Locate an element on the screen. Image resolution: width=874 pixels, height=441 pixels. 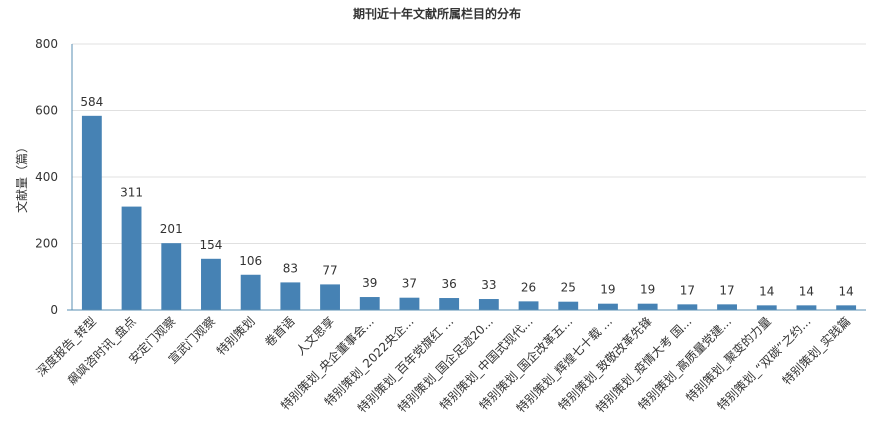
data-label: 201 is located at coordinates (171, 229).